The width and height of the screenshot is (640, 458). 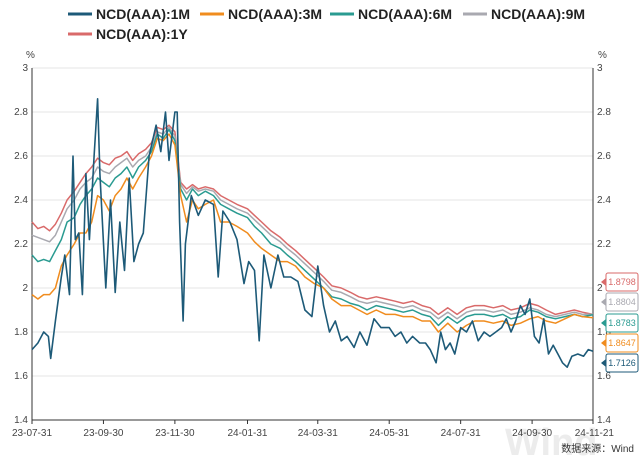 What do you see at coordinates (21, 200) in the screenshot?
I see `y-tick-label-left: 2.4` at bounding box center [21, 200].